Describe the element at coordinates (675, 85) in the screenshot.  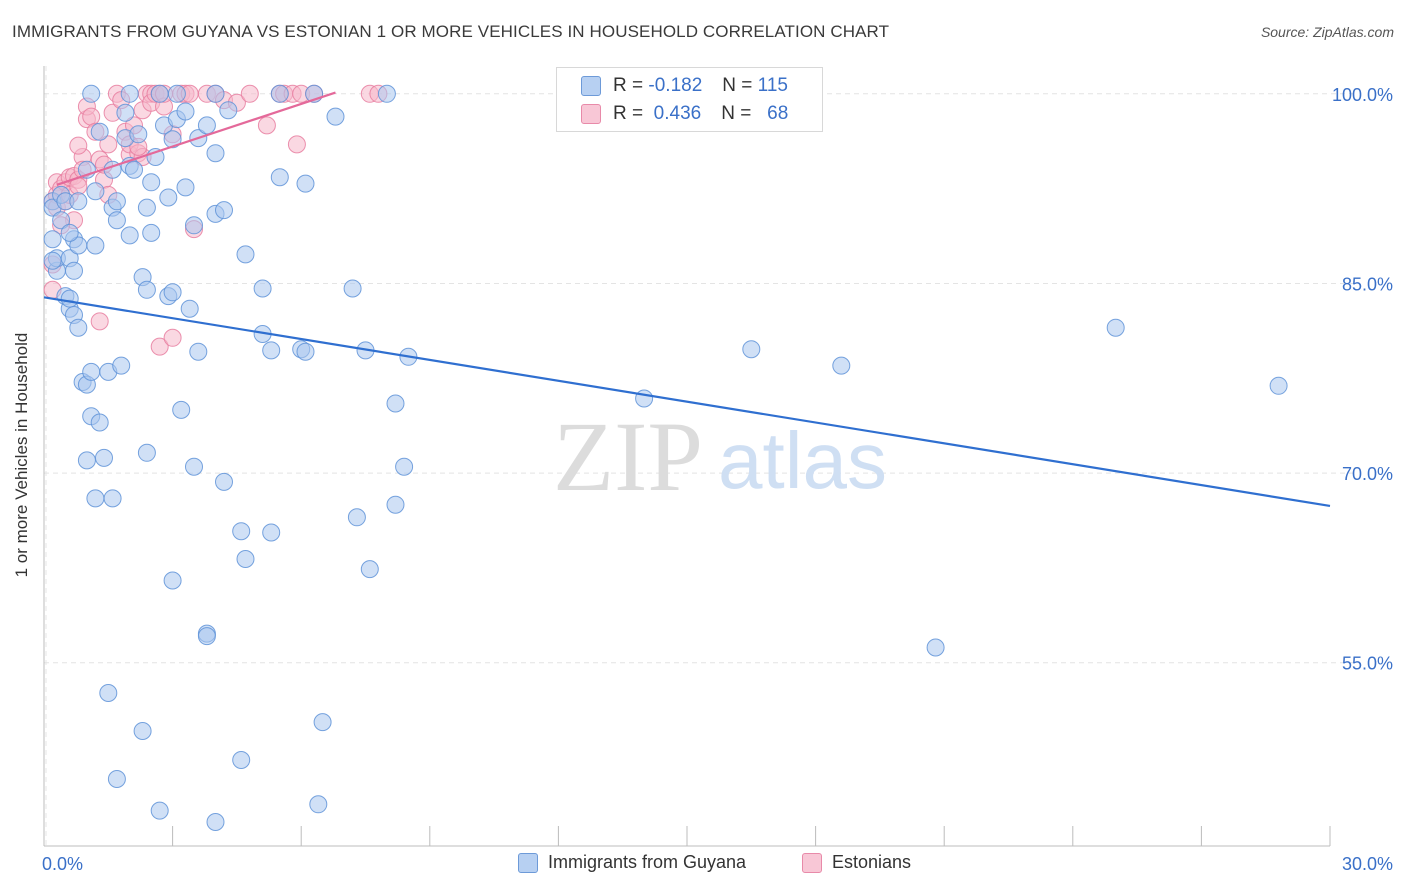
I see `legend-r-value: -0.182` at that location.